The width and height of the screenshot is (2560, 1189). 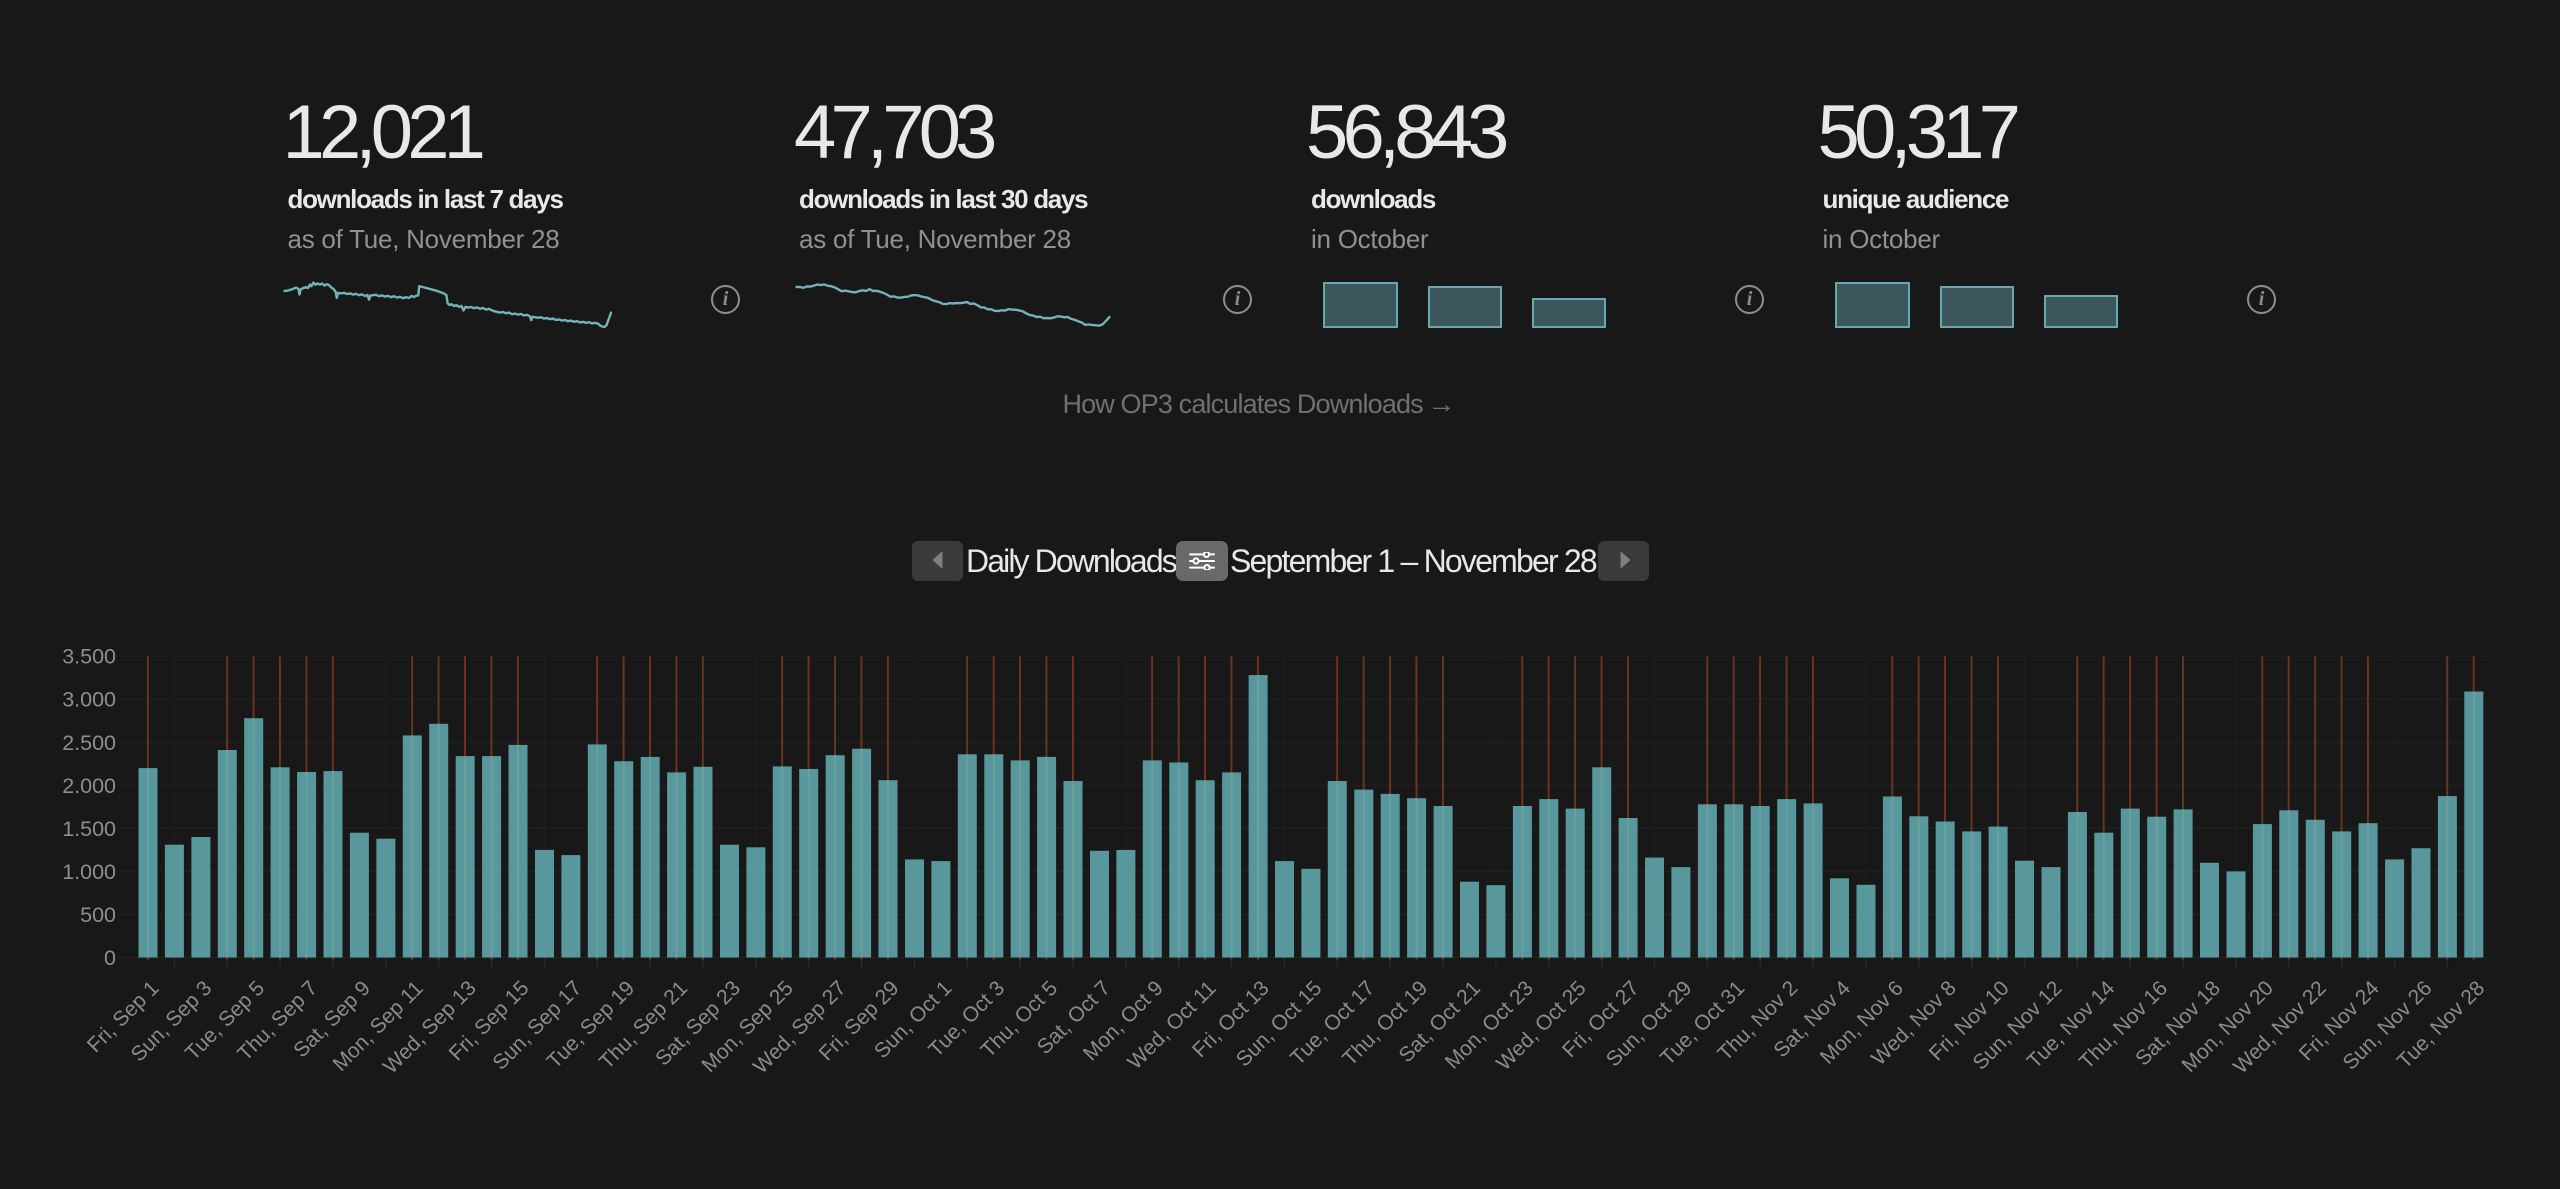 What do you see at coordinates (89, 872) in the screenshot?
I see `svg-text: 1.000` at bounding box center [89, 872].